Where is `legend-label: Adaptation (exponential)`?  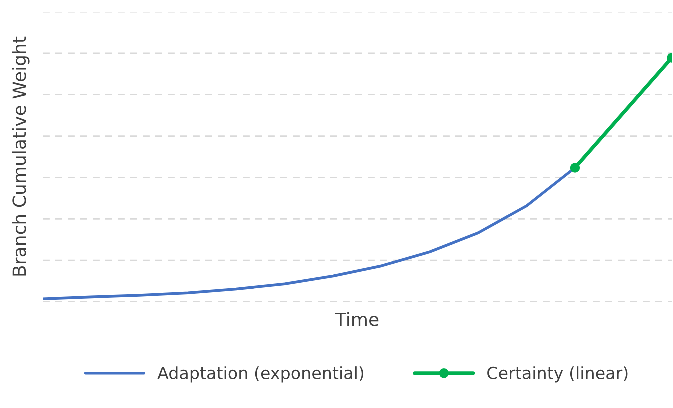 legend-label: Adaptation (exponential) is located at coordinates (261, 374).